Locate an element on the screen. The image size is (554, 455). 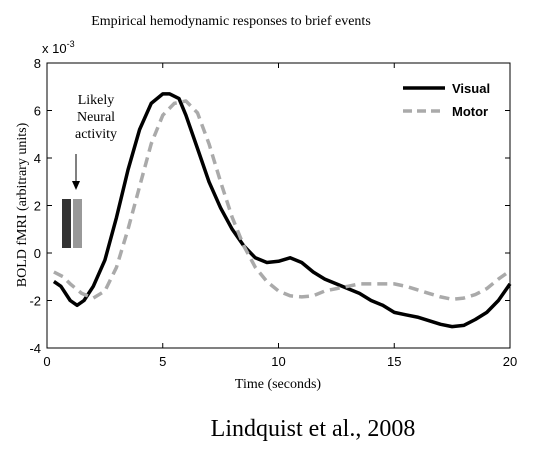
x-tick-label: 20 is located at coordinates (510, 361).